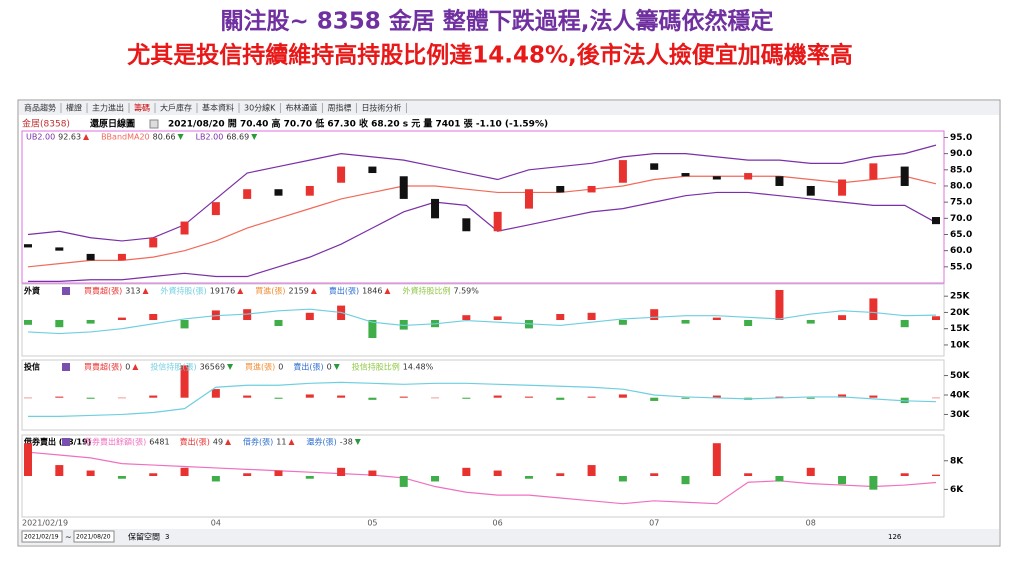 The width and height of the screenshot is (1023, 566). What do you see at coordinates (961, 186) in the screenshot?
I see `y-tick-label: 80.0` at bounding box center [961, 186].